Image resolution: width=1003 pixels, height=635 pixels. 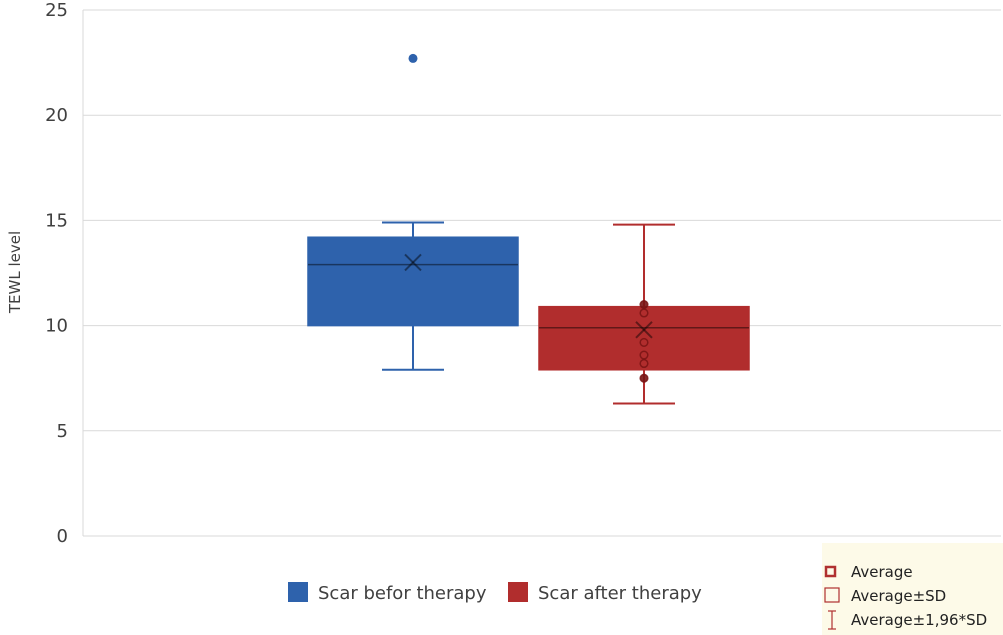 I want to click on legend-item-1: Scar befor therapy, so click(x=387, y=593).